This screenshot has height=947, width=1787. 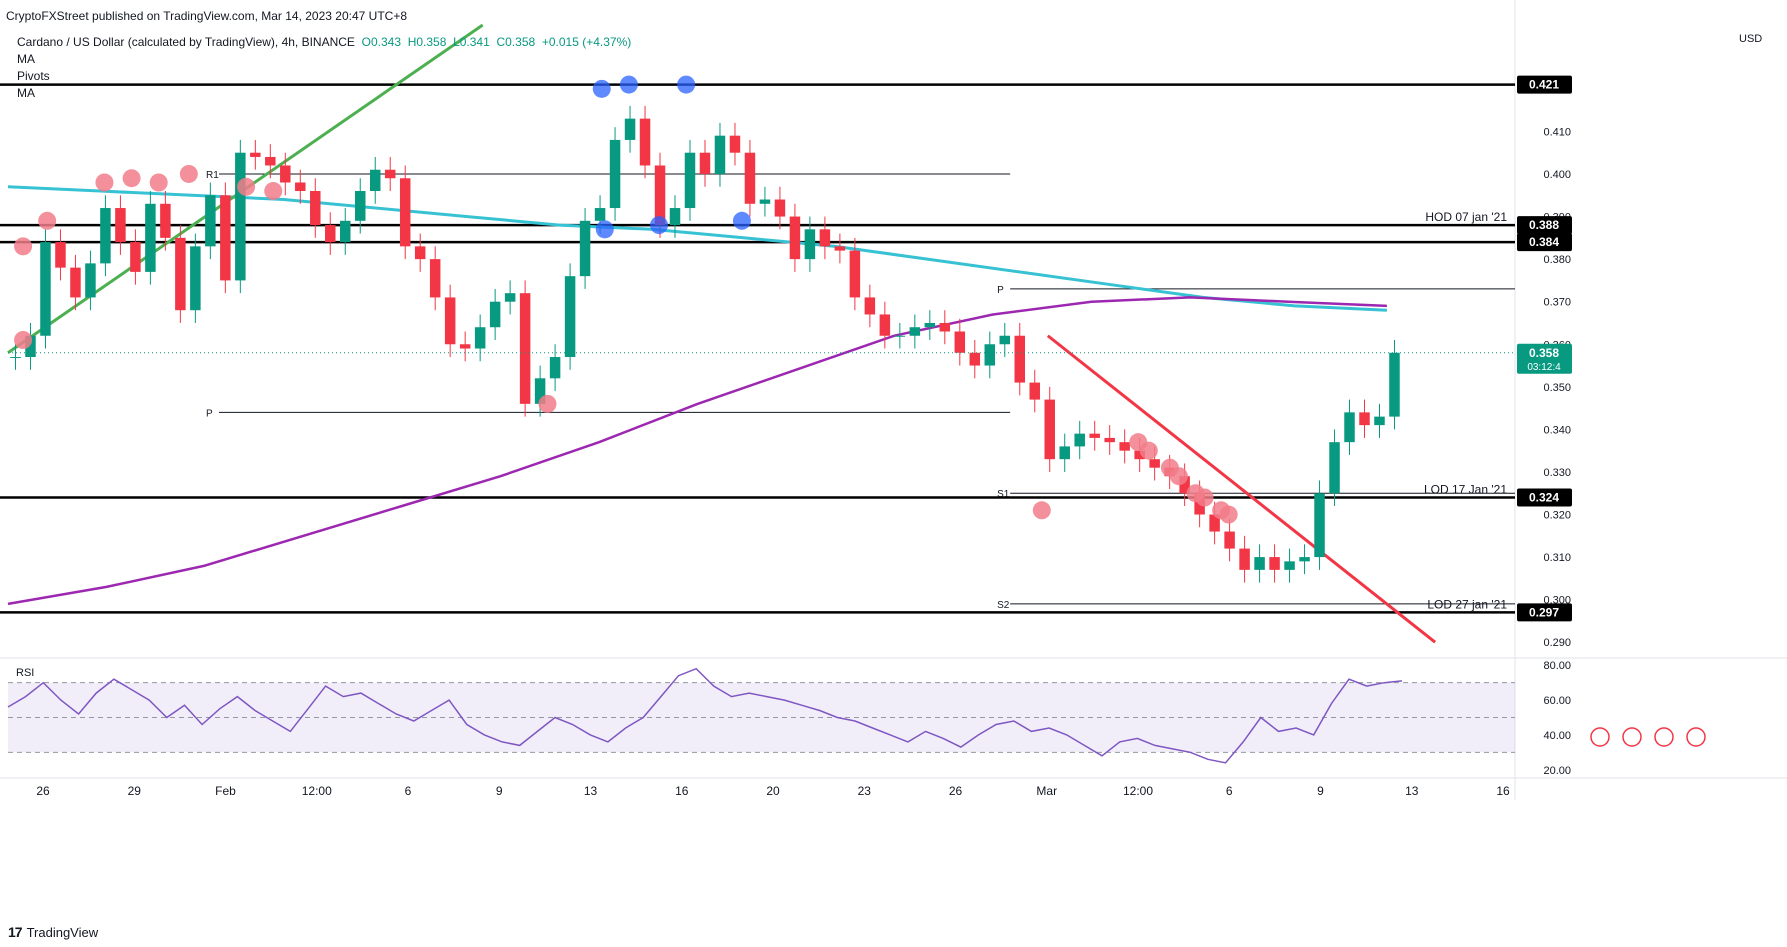 I want to click on y-tick-label: 0.410, so click(x=1557, y=132).